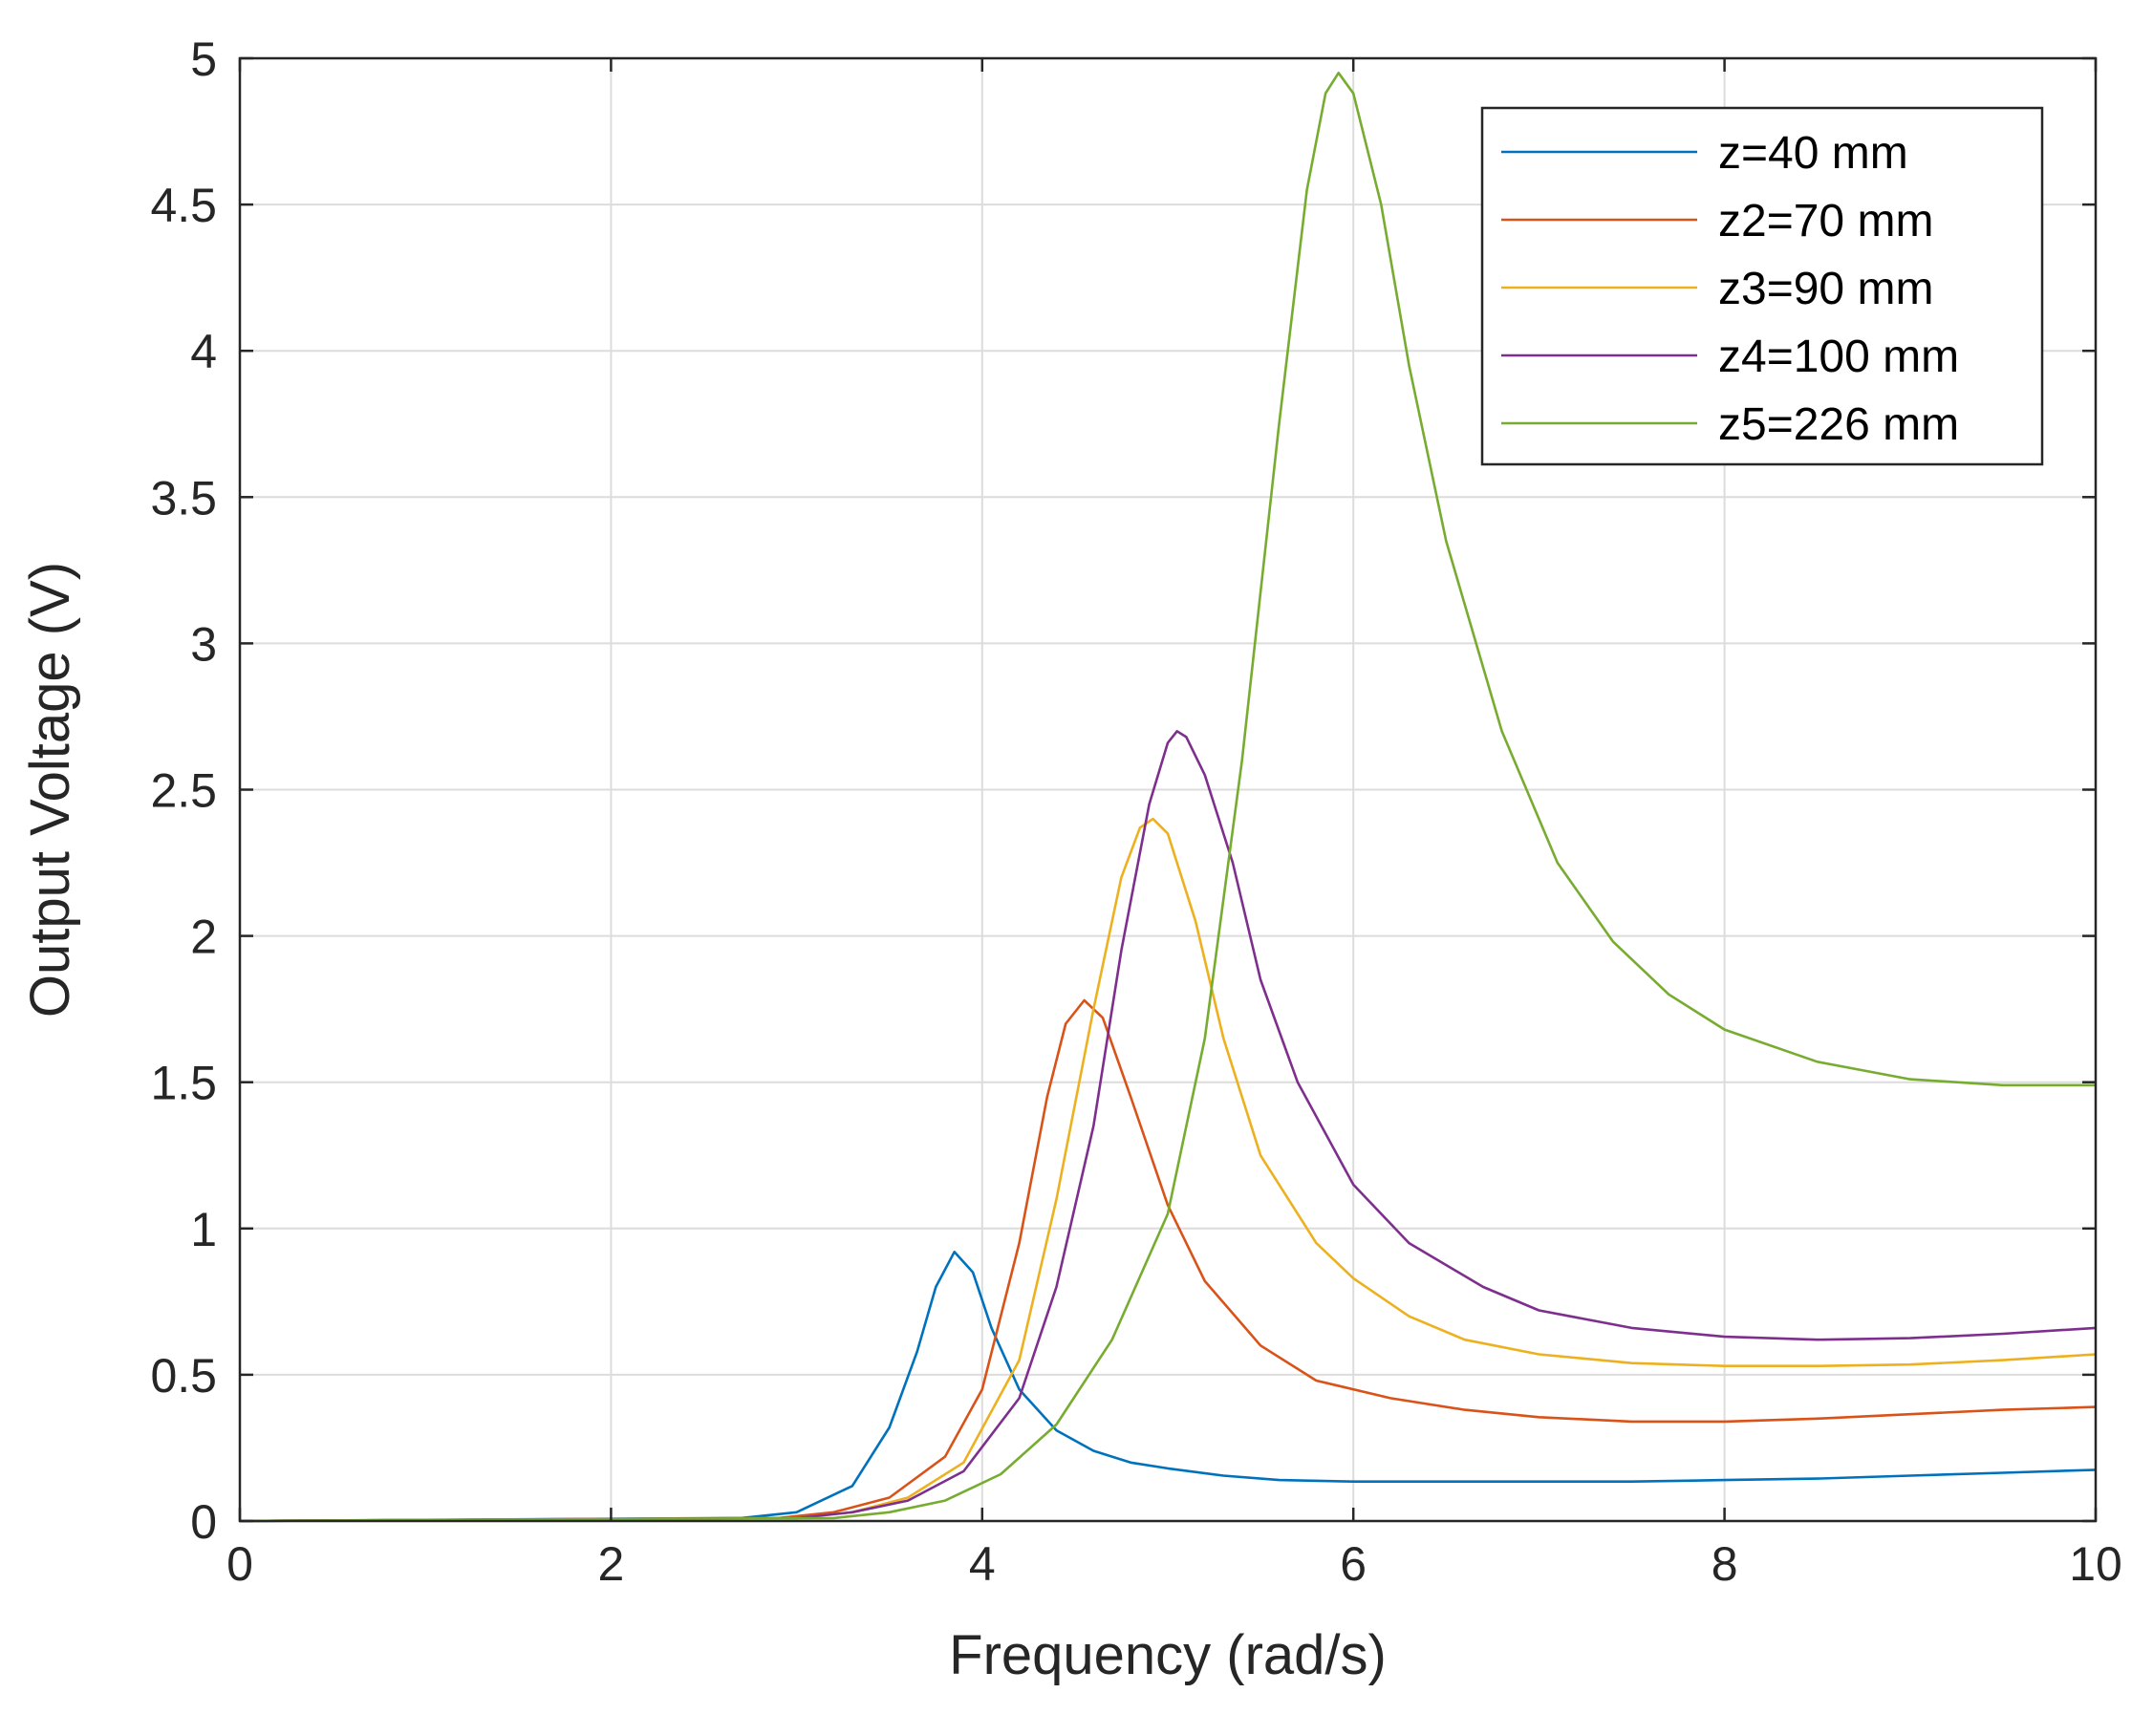  Describe the element at coordinates (183, 498) in the screenshot. I see `y-tick-label: 3.5` at that location.